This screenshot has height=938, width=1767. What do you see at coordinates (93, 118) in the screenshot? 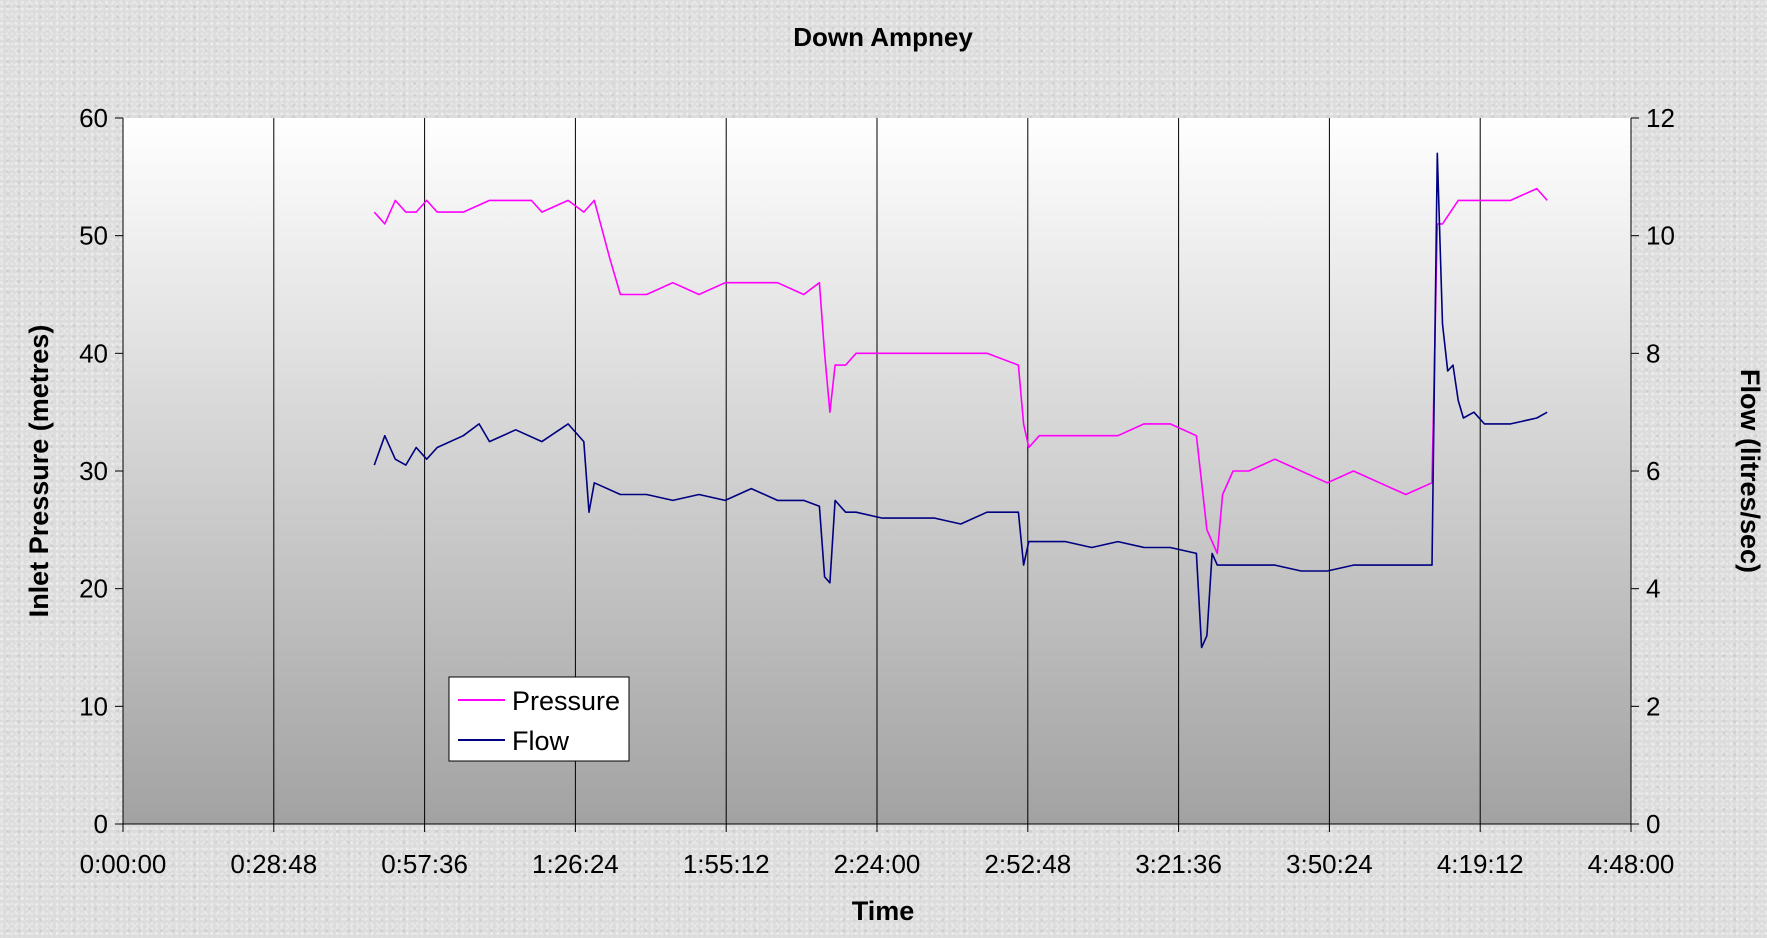
I see `y-tick-label: 60` at bounding box center [93, 118].